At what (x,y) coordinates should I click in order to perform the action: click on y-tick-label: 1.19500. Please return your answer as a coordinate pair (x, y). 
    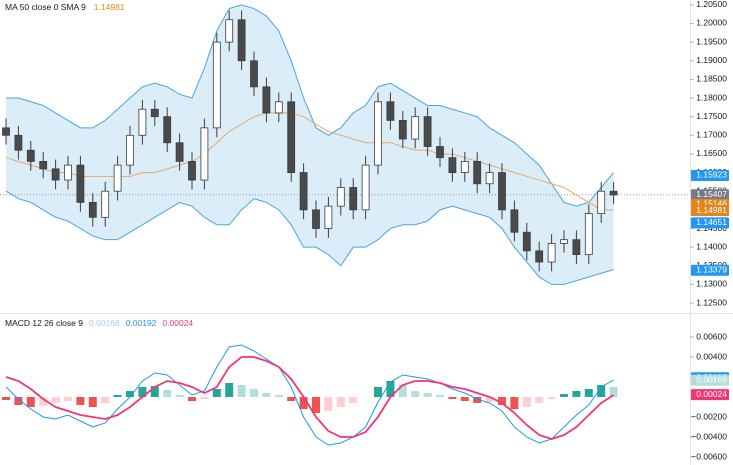
    Looking at the image, I should click on (711, 41).